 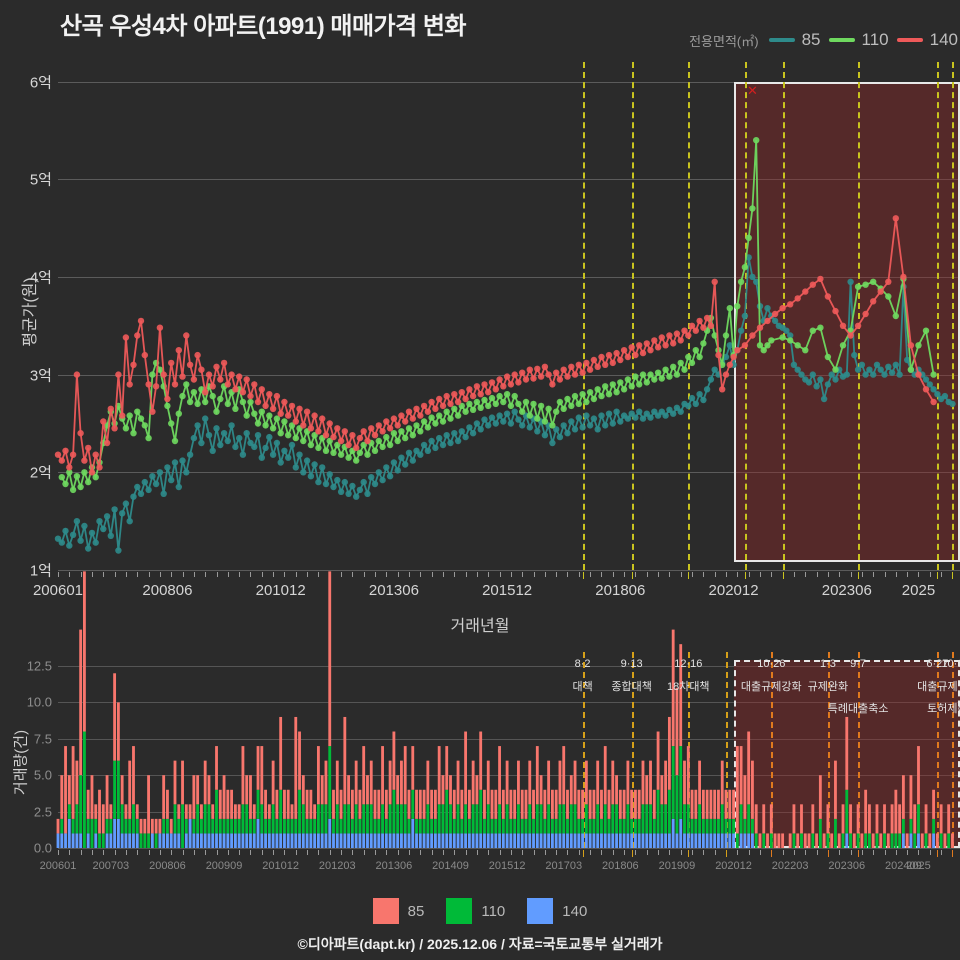 I want to click on policy-vline, so click(x=583, y=750).